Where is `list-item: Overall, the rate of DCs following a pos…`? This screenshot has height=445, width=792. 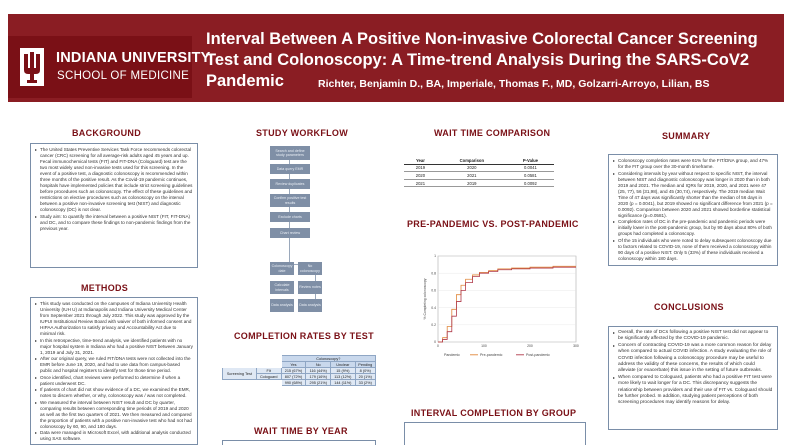 list-item: Overall, the rate of DCs following a pos… is located at coordinates (693, 336).